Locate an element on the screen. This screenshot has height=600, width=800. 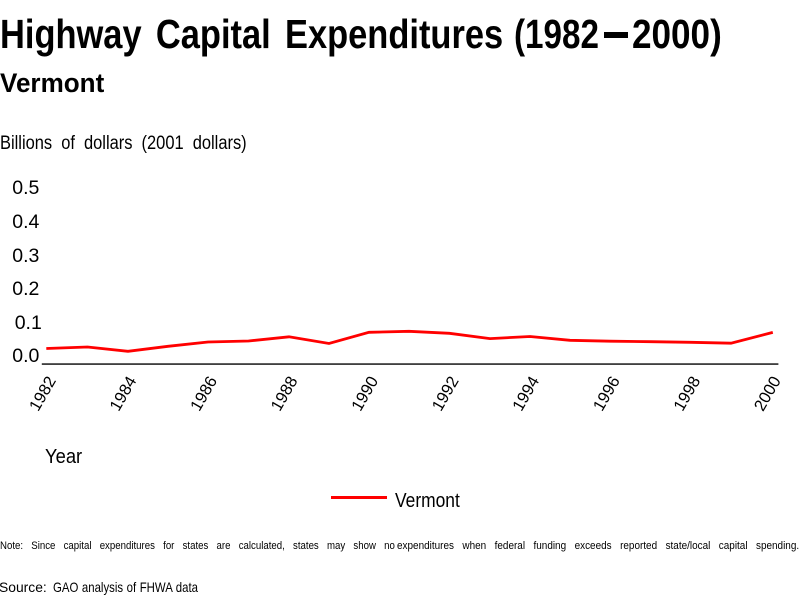
svg-text: 1990 is located at coordinates (365, 393).